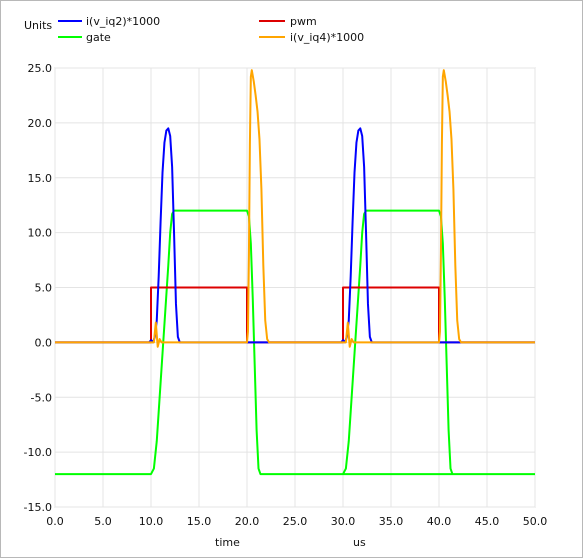  I want to click on x-tick-label: 20.0, so click(247, 521).